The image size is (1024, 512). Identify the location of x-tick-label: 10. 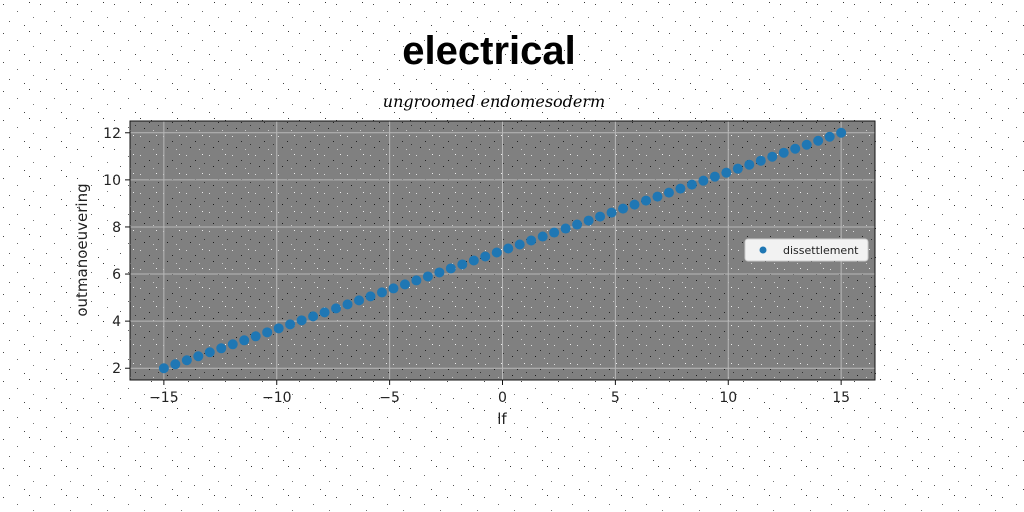
(728, 398).